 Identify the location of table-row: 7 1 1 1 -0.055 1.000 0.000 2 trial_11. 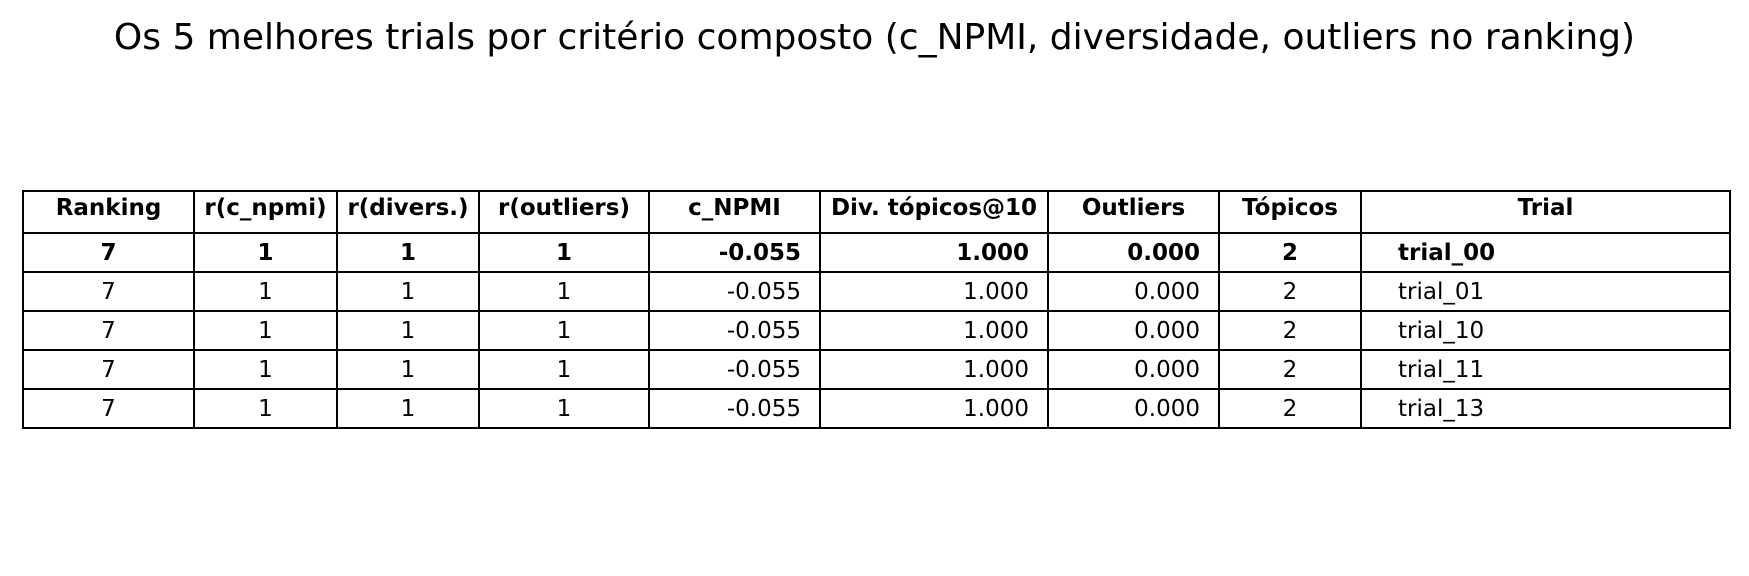
(876, 369).